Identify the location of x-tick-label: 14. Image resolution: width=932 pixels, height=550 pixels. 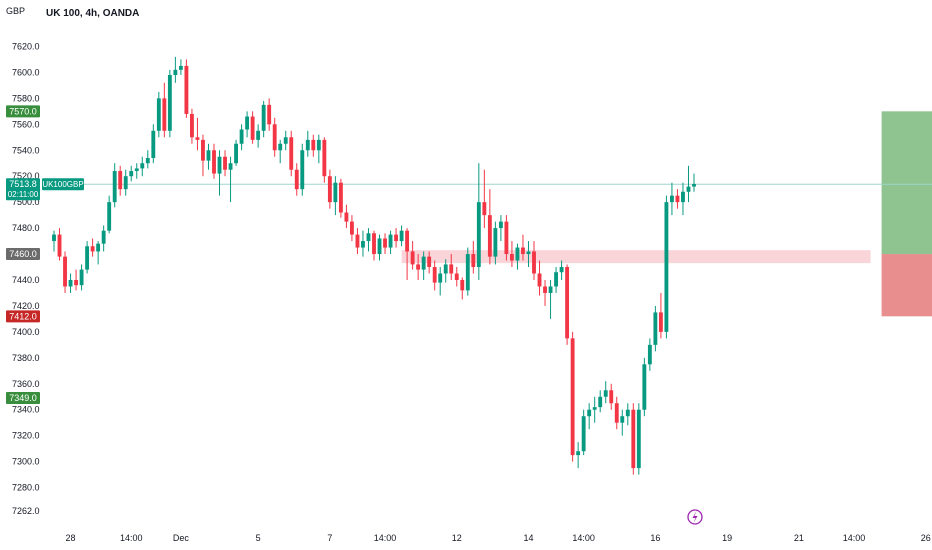
(528, 538).